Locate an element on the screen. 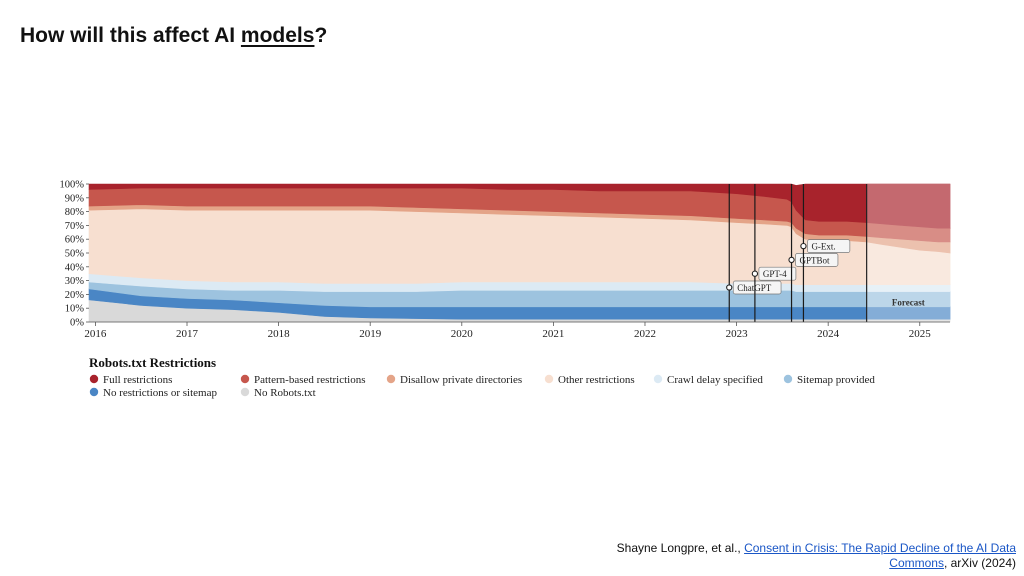  y-tick-label: 60% is located at coordinates (75, 240).